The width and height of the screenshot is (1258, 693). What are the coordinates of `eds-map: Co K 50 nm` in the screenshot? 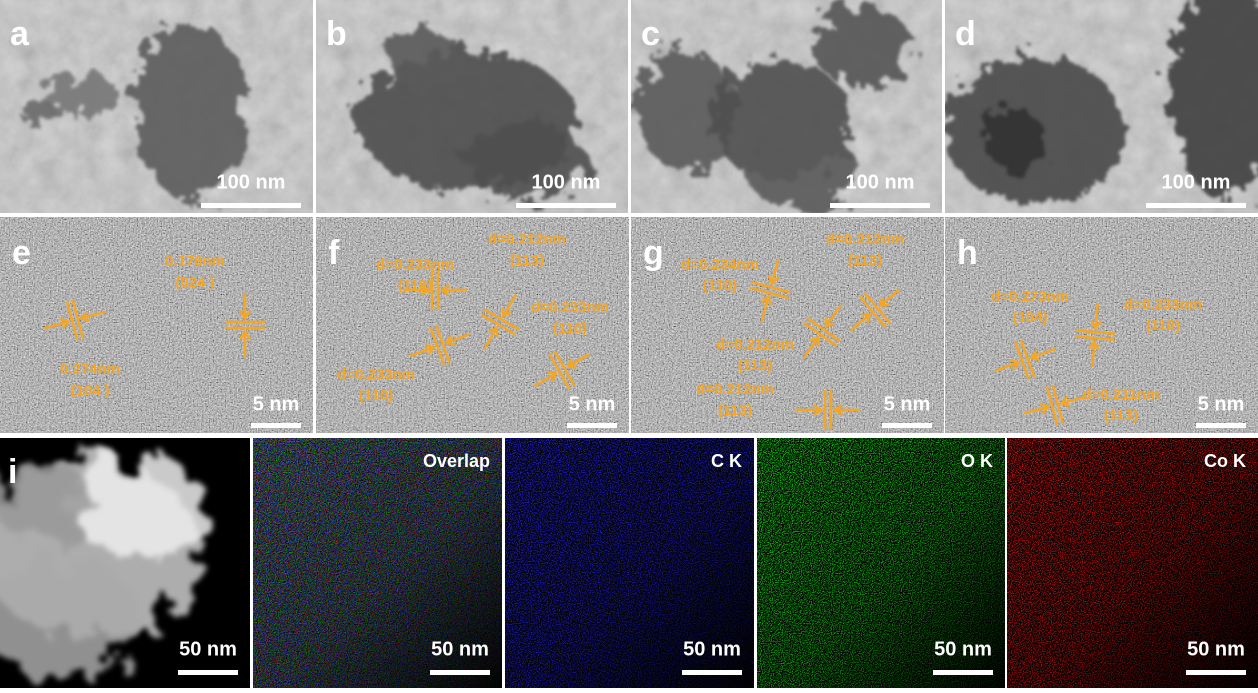 It's located at (1132, 563).